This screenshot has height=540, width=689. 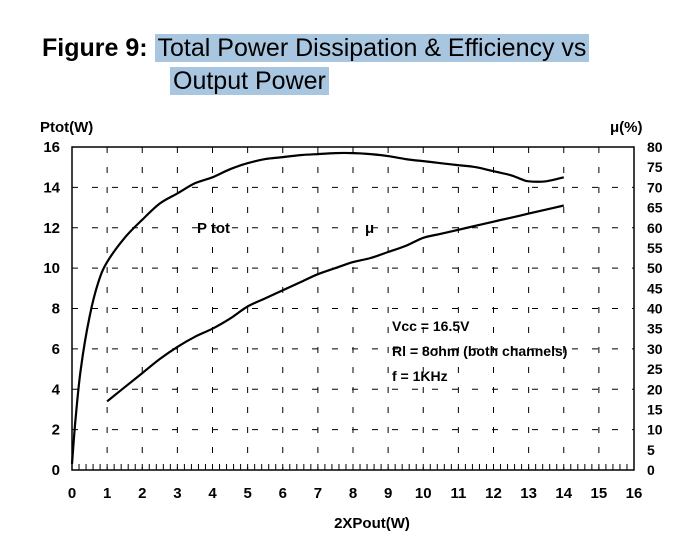 What do you see at coordinates (420, 376) in the screenshot?
I see `annotation-f: f = 1KHz` at bounding box center [420, 376].